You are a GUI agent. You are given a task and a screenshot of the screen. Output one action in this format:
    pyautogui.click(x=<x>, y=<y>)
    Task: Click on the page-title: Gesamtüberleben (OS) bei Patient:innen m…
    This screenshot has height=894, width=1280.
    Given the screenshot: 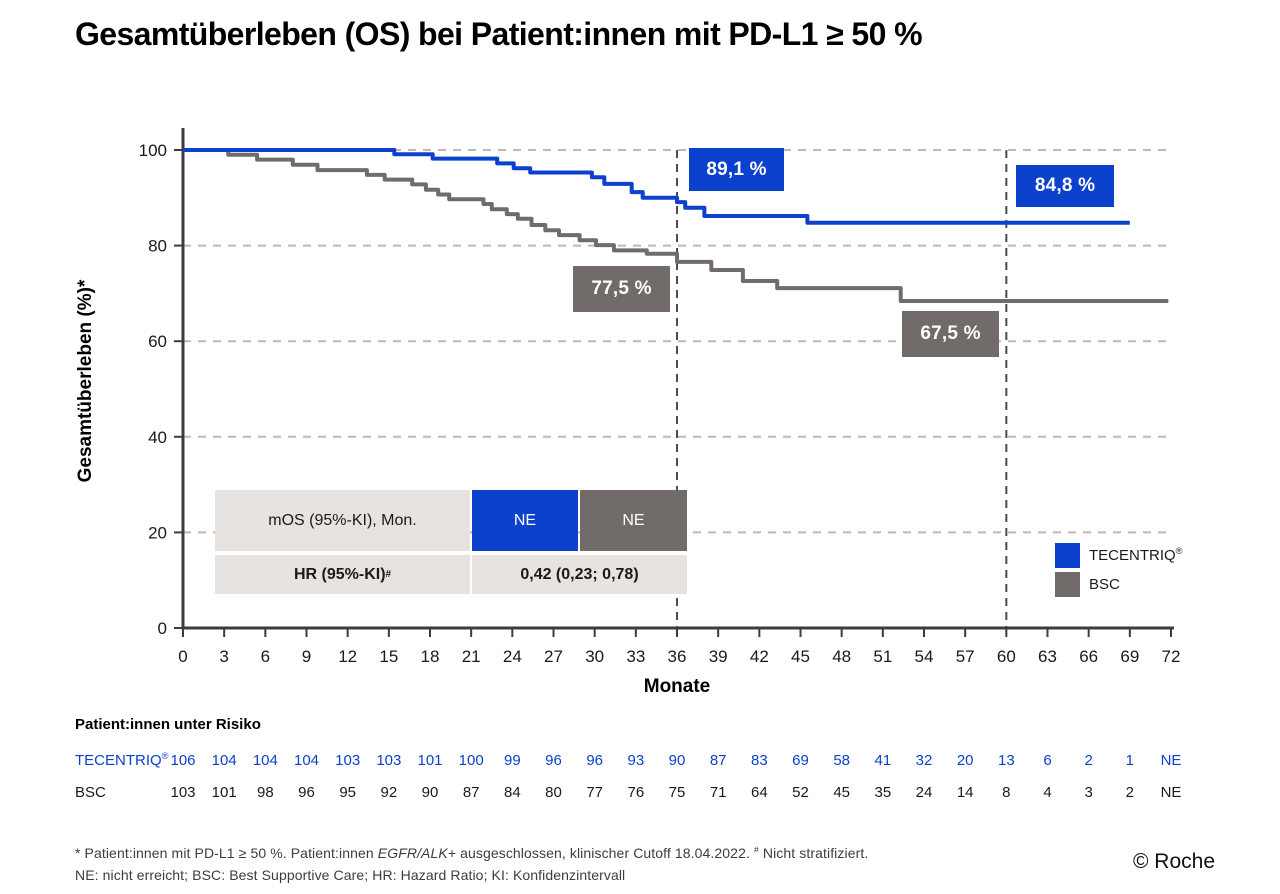 What is the action you would take?
    pyautogui.click(x=499, y=34)
    